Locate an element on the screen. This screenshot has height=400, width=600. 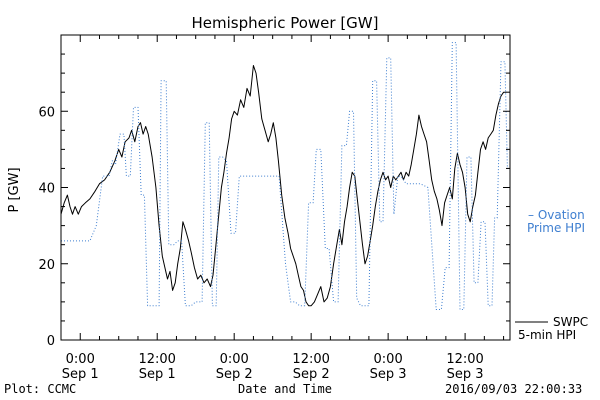
legend-ovation-dash: – is located at coordinates (533, 215).